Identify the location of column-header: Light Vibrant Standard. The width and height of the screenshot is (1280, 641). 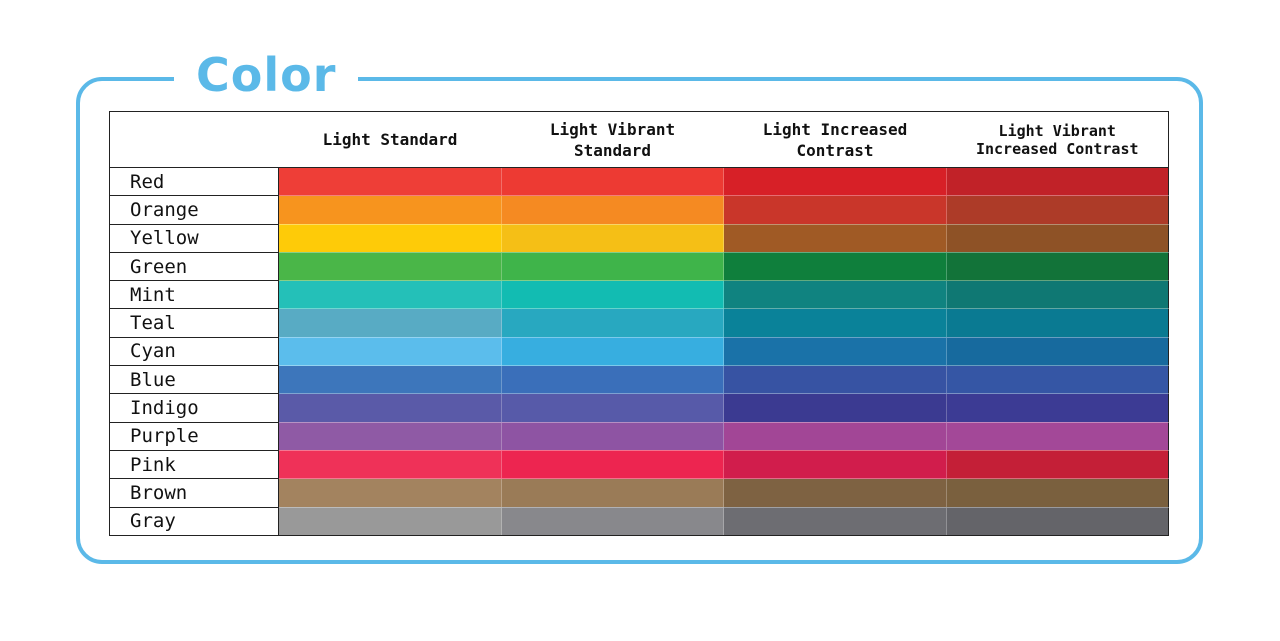
(612, 139).